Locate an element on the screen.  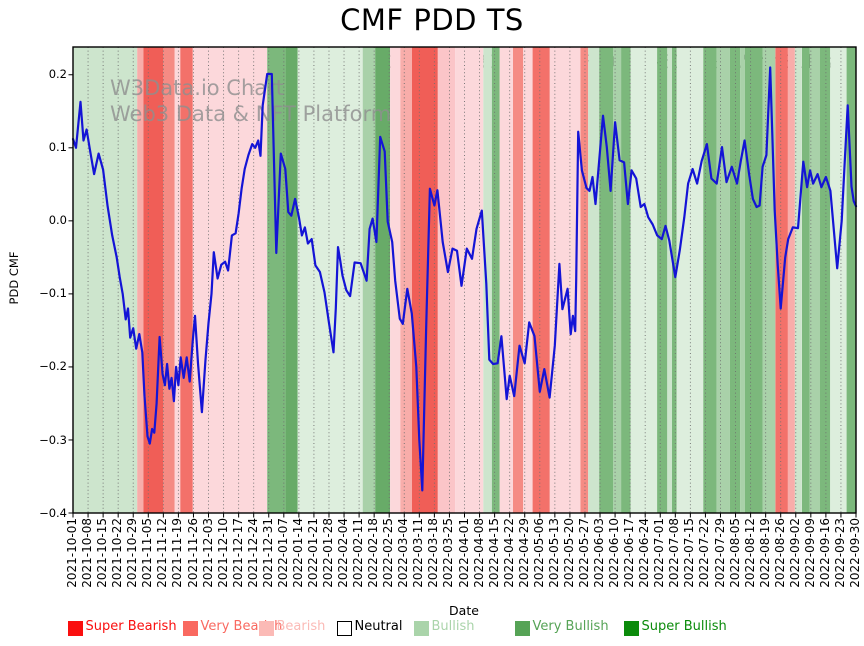
legend-swatch-bearish is located at coordinates (266, 628).